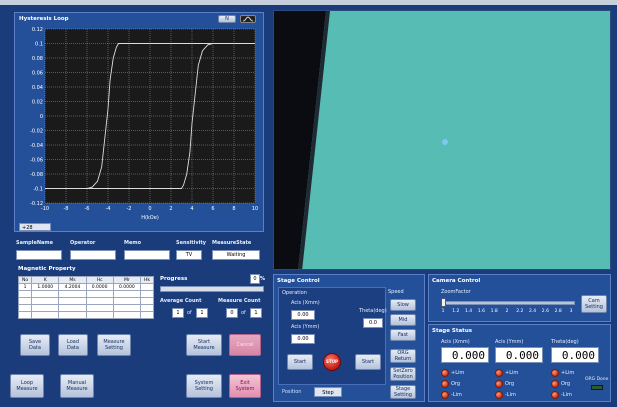 The width and height of the screenshot is (617, 407). What do you see at coordinates (445, 142) in the screenshot?
I see `camera-spot` at bounding box center [445, 142].